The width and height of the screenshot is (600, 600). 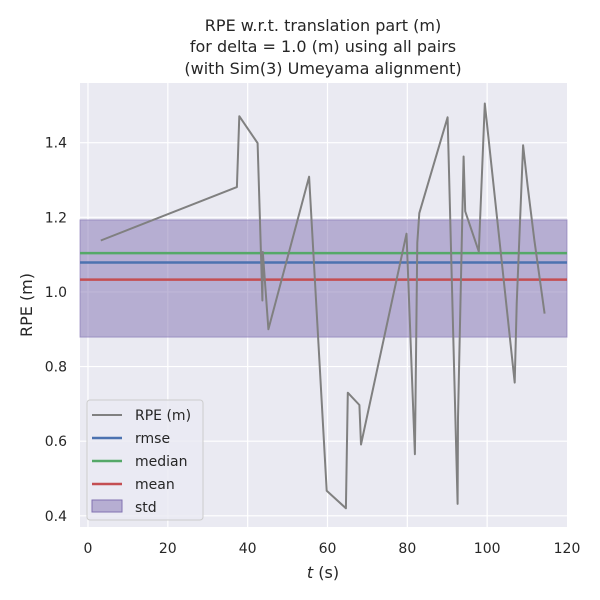 I want to click on legend-box, so click(x=145, y=460).